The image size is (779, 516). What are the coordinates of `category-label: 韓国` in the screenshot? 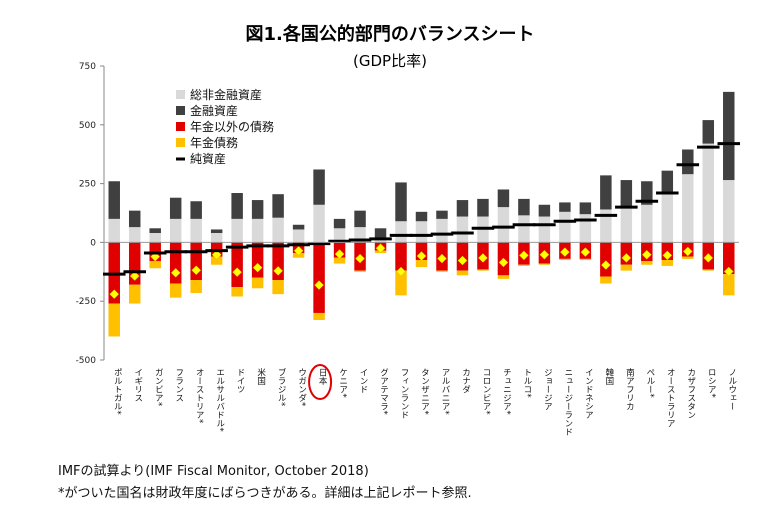 It's located at (609, 376).